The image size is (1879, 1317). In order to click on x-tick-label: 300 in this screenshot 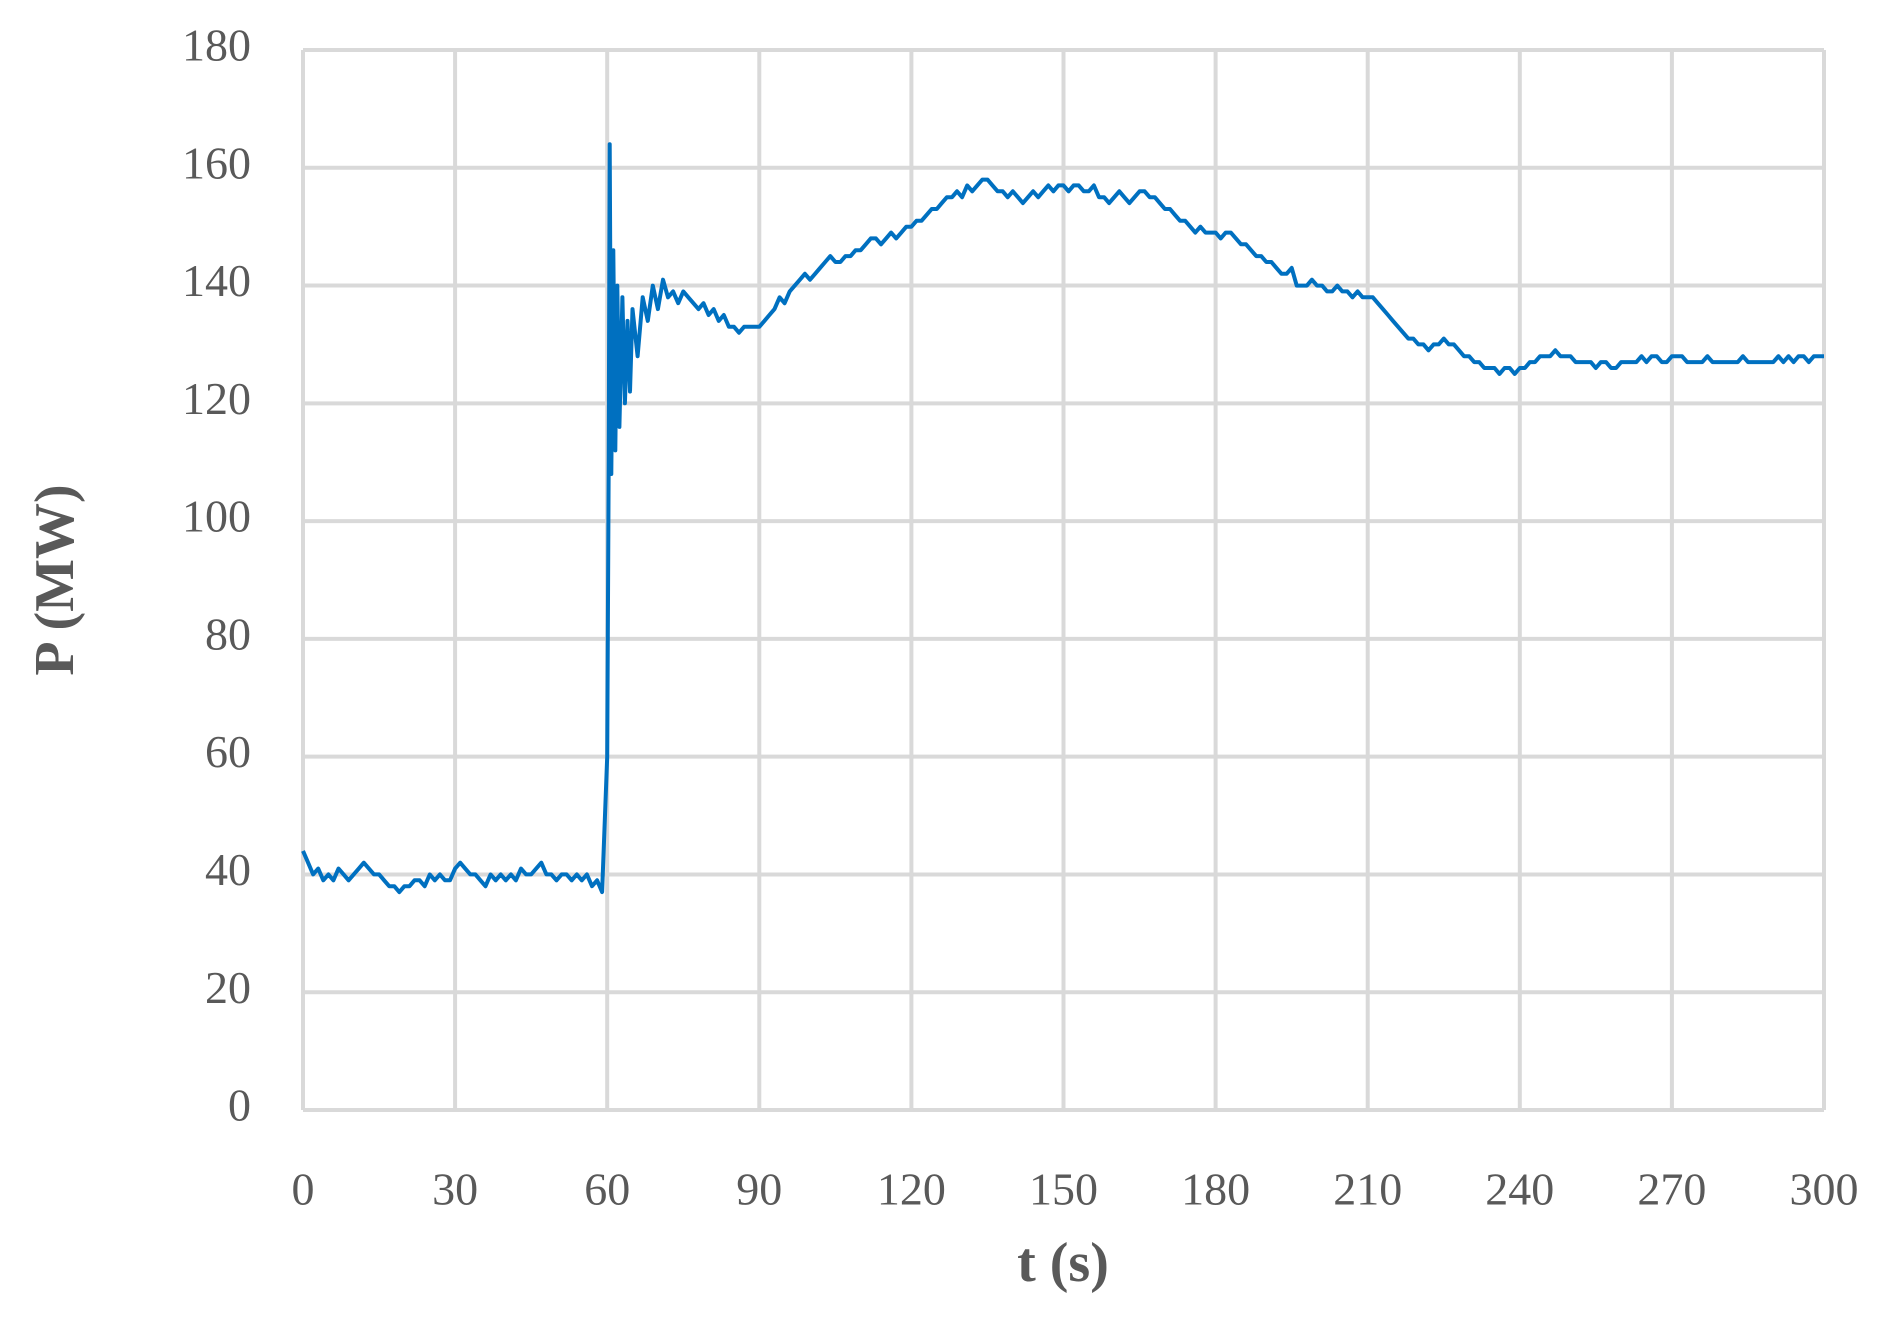, I will do `click(1824, 1189)`.